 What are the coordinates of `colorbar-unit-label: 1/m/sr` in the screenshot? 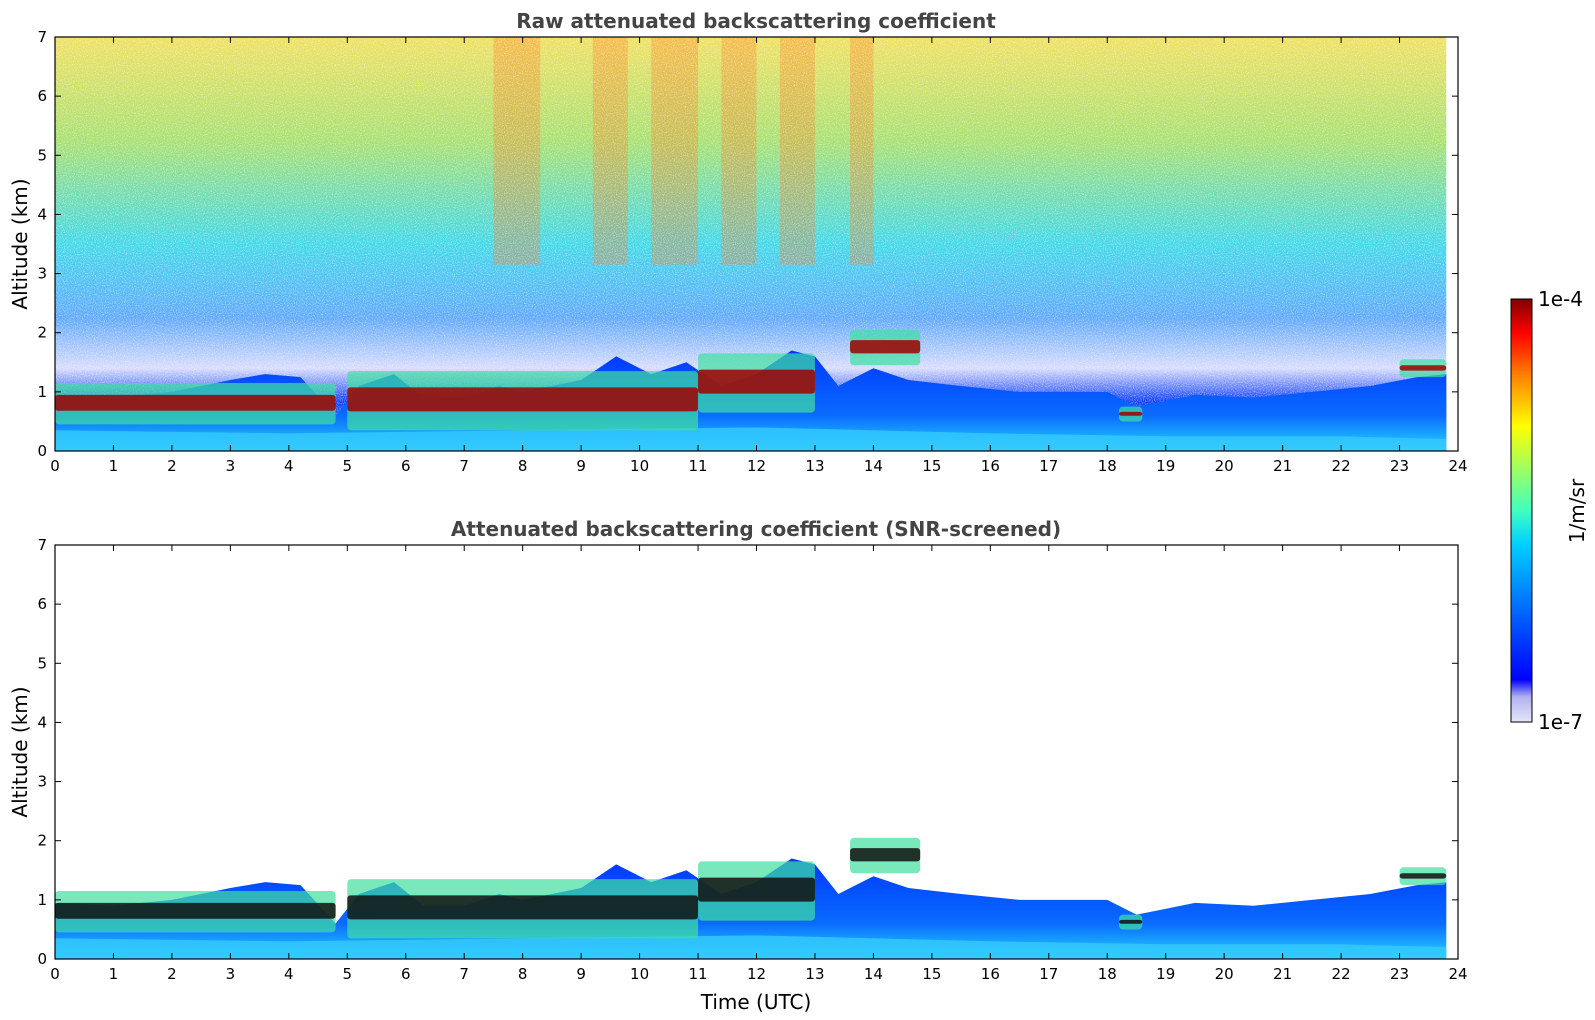 It's located at (1577, 510).